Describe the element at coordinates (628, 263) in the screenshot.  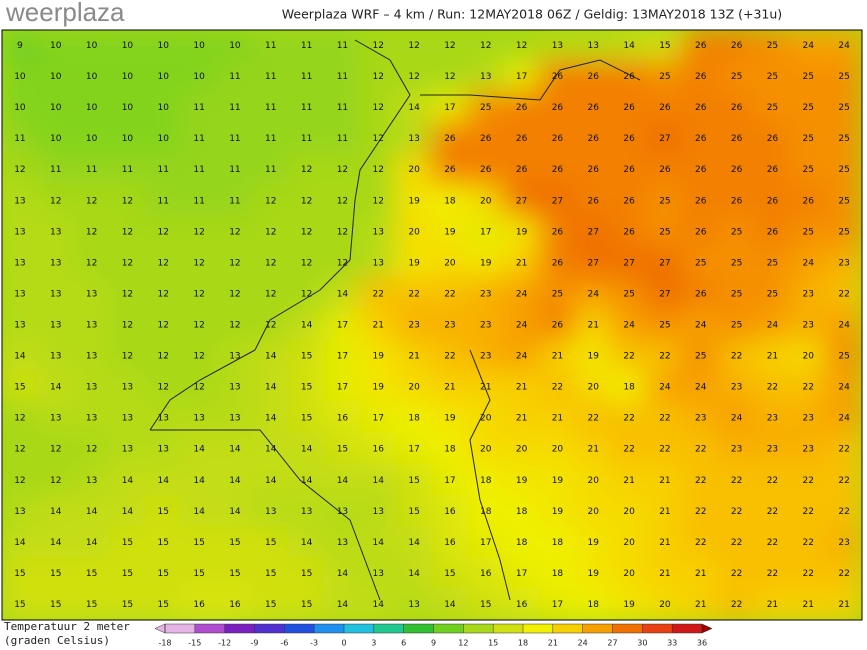
I see `temperature-value: 27` at that location.